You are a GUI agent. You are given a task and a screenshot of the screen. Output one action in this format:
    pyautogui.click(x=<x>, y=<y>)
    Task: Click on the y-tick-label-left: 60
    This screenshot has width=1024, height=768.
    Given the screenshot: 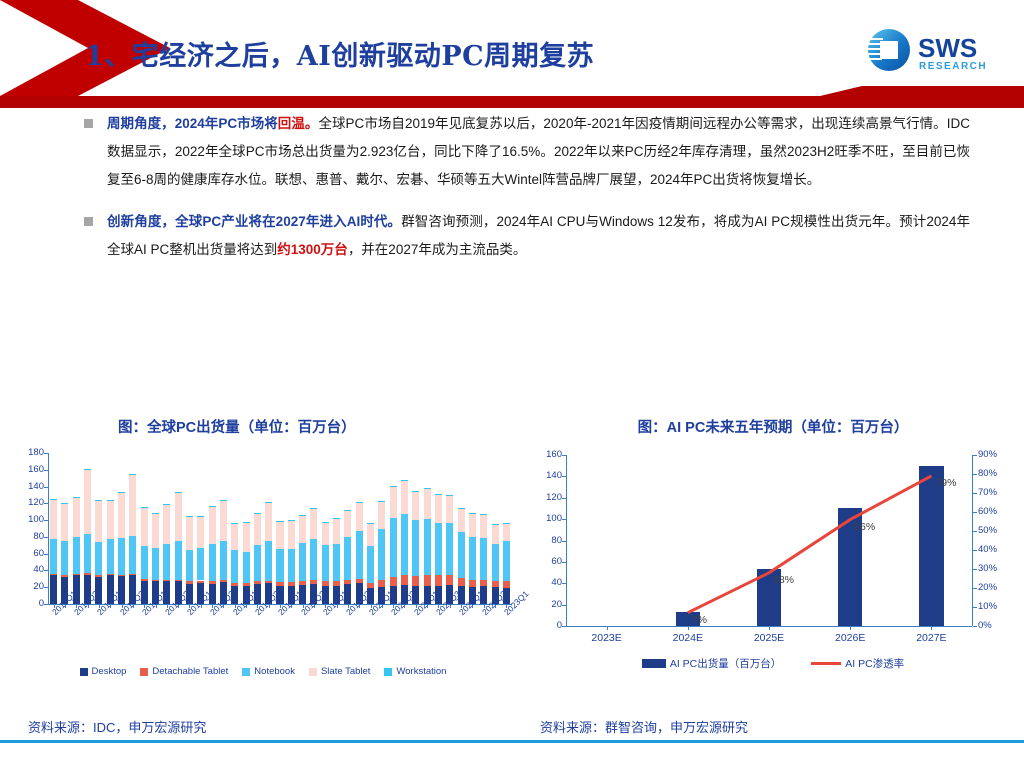 What is the action you would take?
    pyautogui.click(x=556, y=561)
    